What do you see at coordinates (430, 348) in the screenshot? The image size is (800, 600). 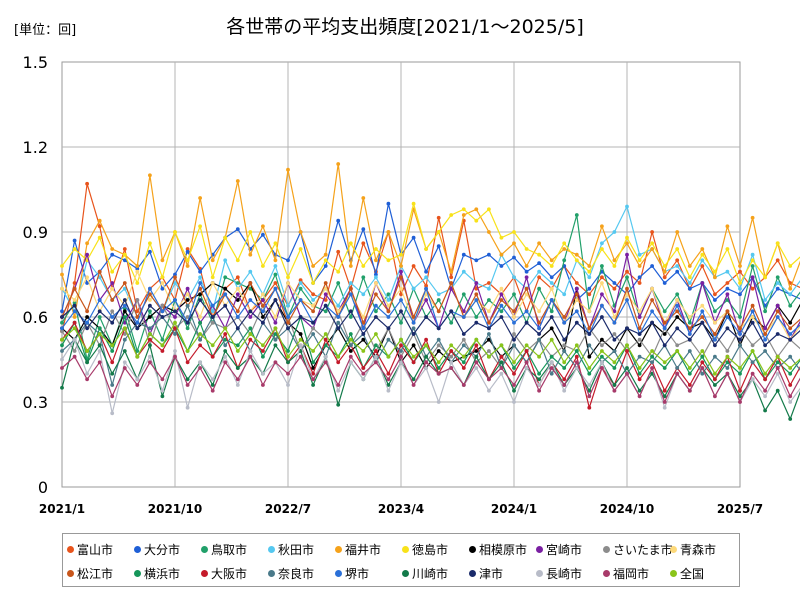 I see `series-line` at bounding box center [430, 348].